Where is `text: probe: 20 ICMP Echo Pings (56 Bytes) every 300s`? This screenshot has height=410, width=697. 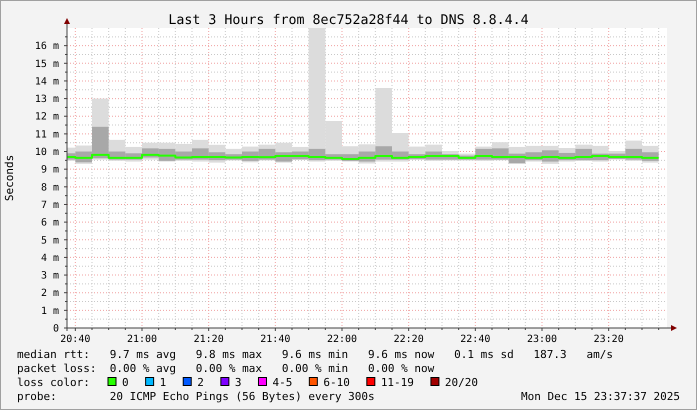
text: probe: 20 ICMP Echo Pings (56 Bytes) every 300s is located at coordinates (196, 396).